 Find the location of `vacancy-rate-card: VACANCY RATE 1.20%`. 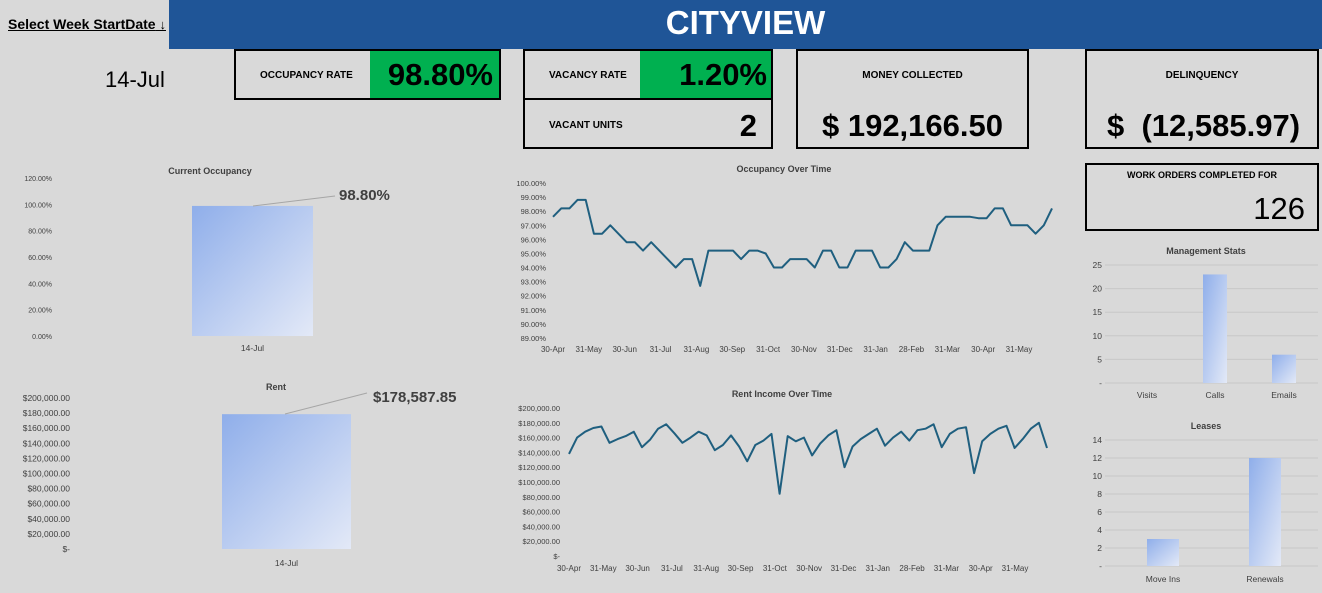

vacancy-rate-card: VACANCY RATE 1.20% is located at coordinates (648, 74).